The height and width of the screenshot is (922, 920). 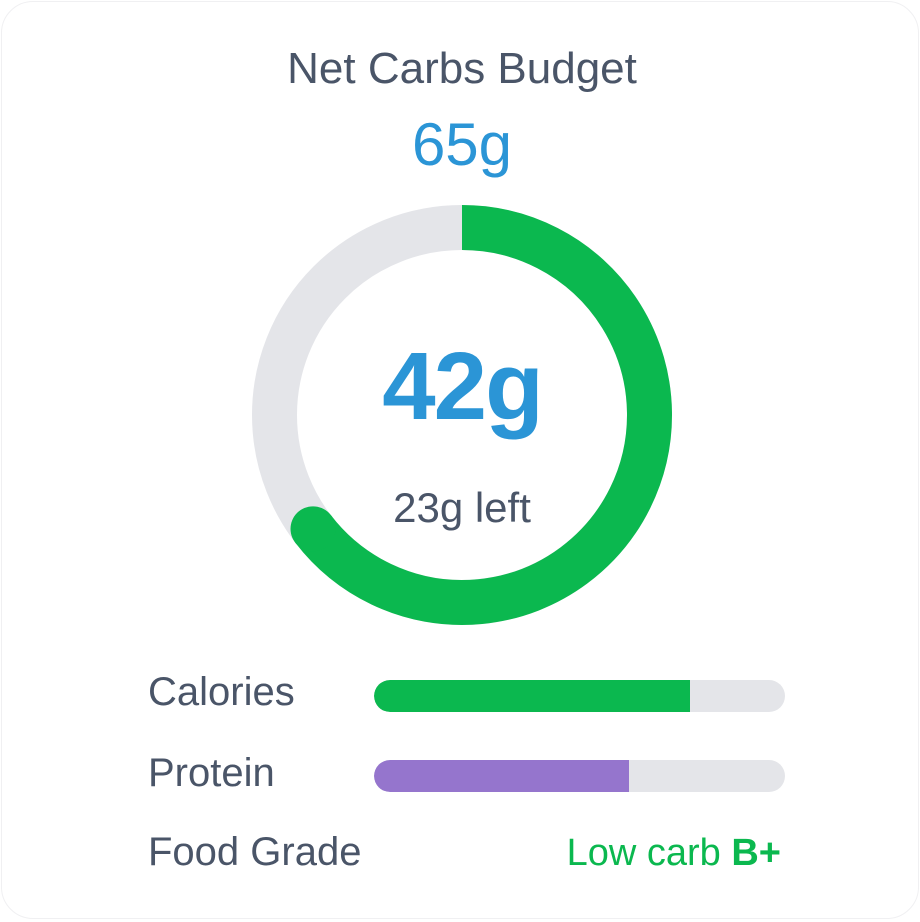 I want to click on calories-label: Calories, so click(x=221, y=692).